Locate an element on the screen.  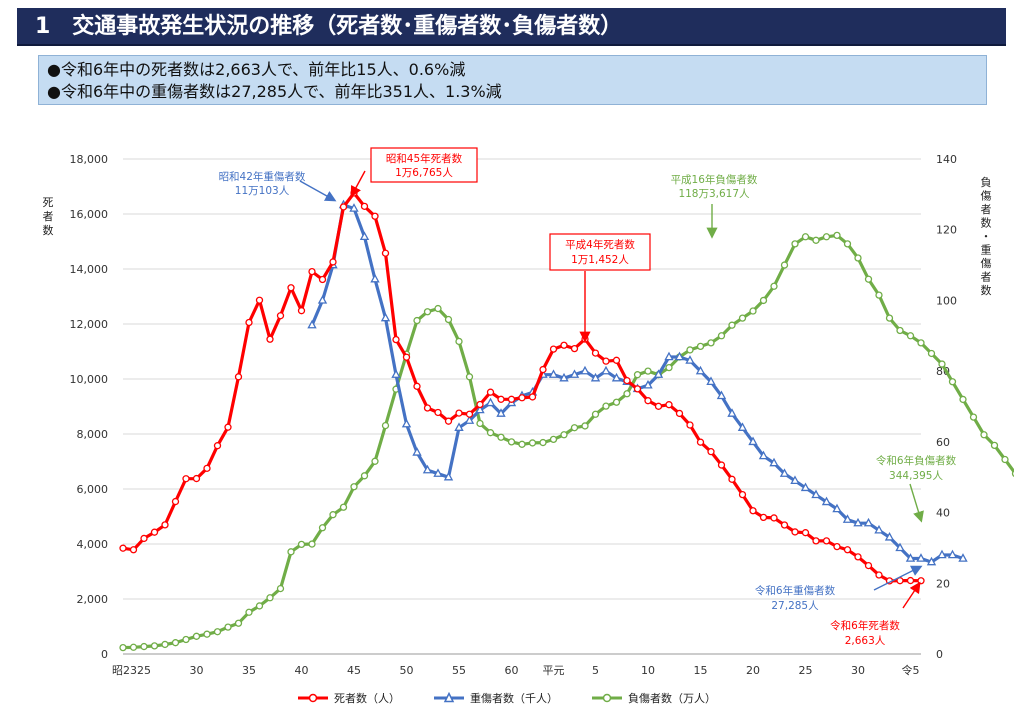
annotation-text: 平成16年負傷者数 is located at coordinates (714, 179).